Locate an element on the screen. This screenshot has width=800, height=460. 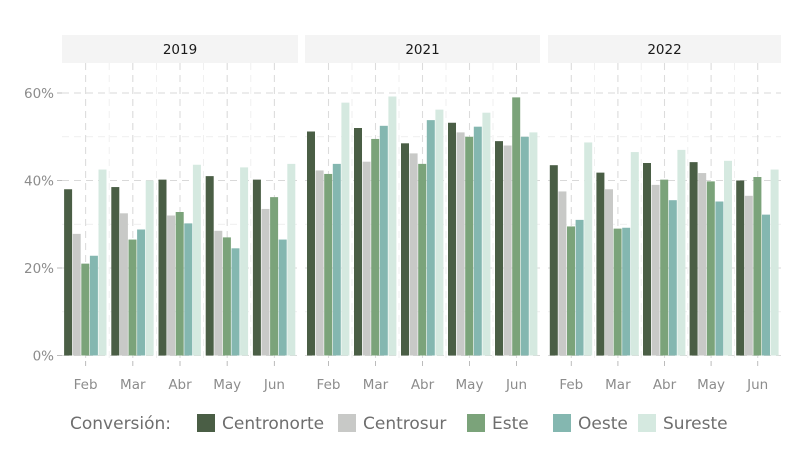
legend-label: Centrosur is located at coordinates (404, 424).